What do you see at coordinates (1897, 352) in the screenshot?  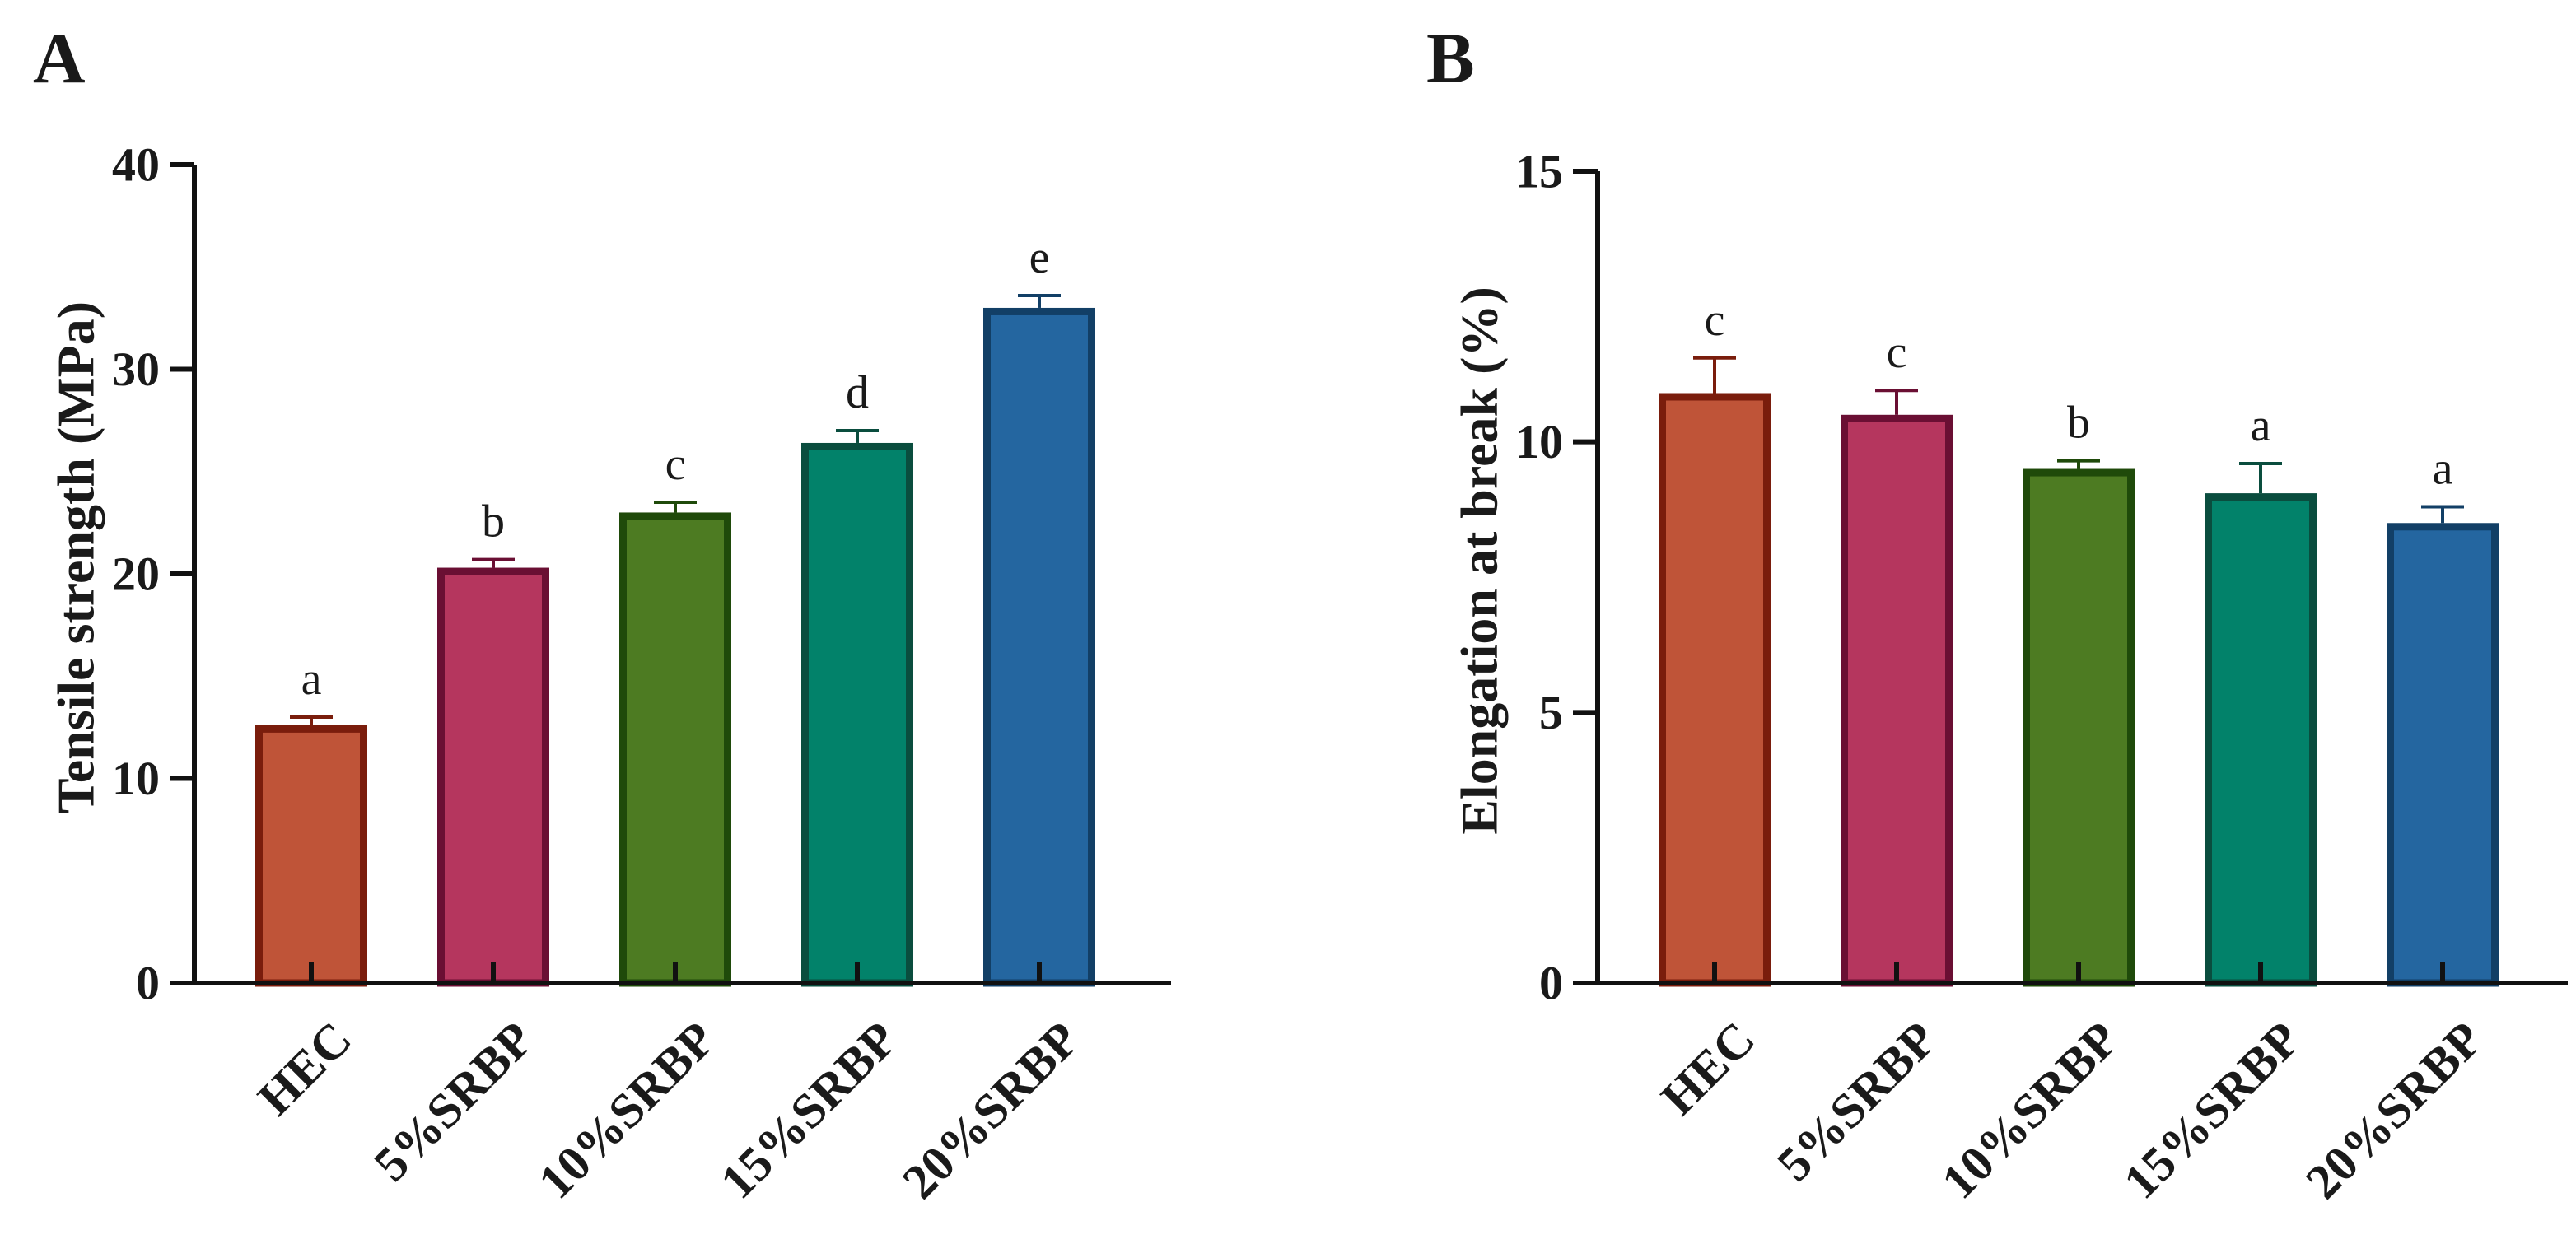 I see `panel-b-significance-1: c` at bounding box center [1897, 352].